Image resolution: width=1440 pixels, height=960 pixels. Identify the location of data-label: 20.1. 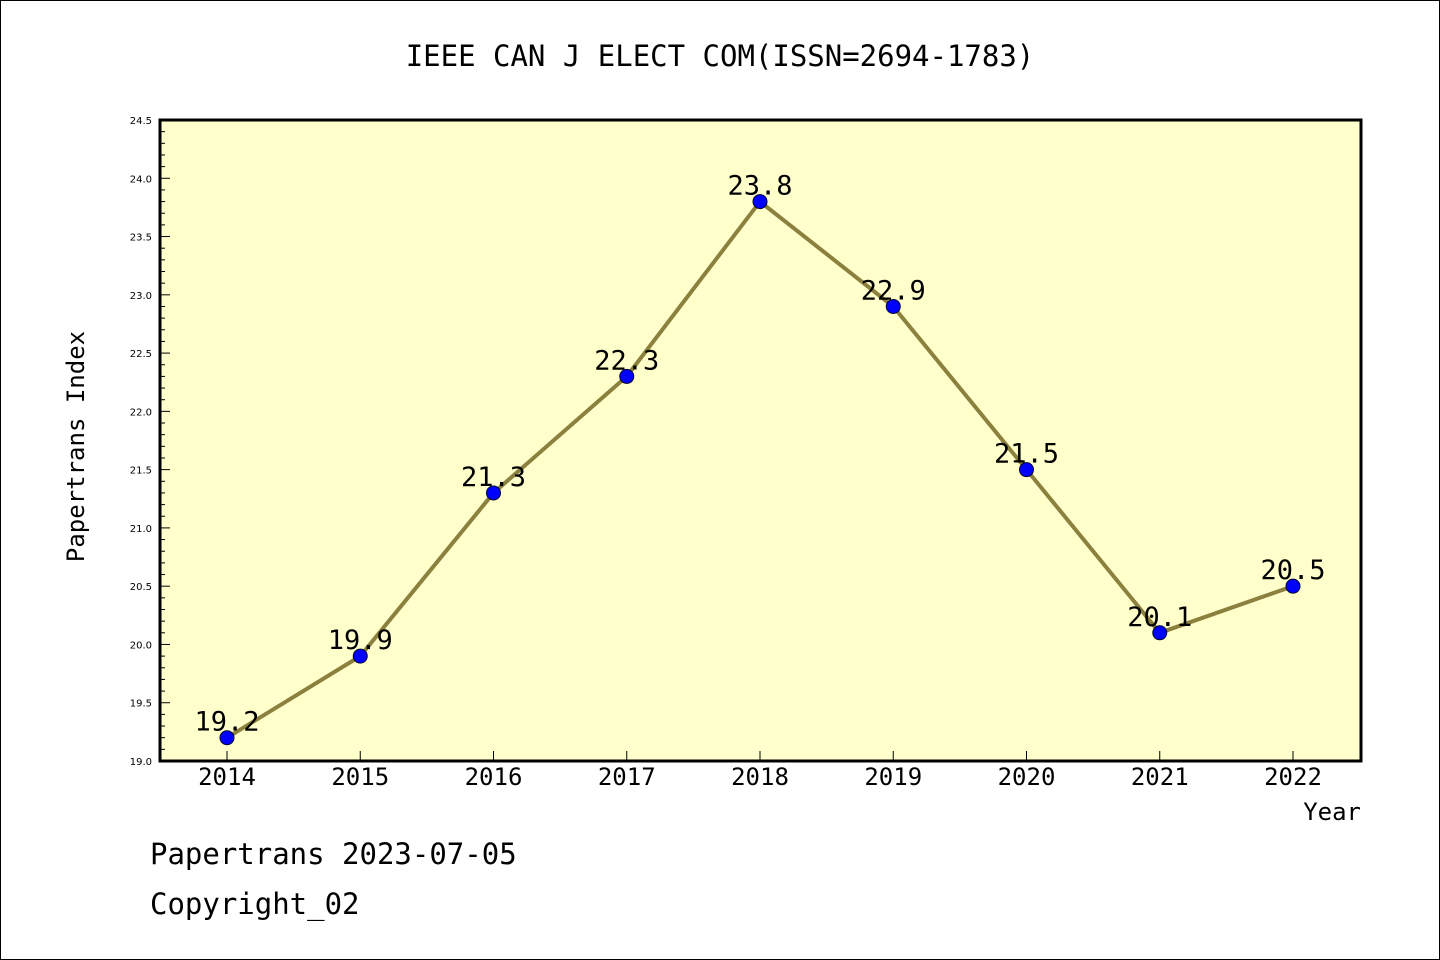
(1159, 617).